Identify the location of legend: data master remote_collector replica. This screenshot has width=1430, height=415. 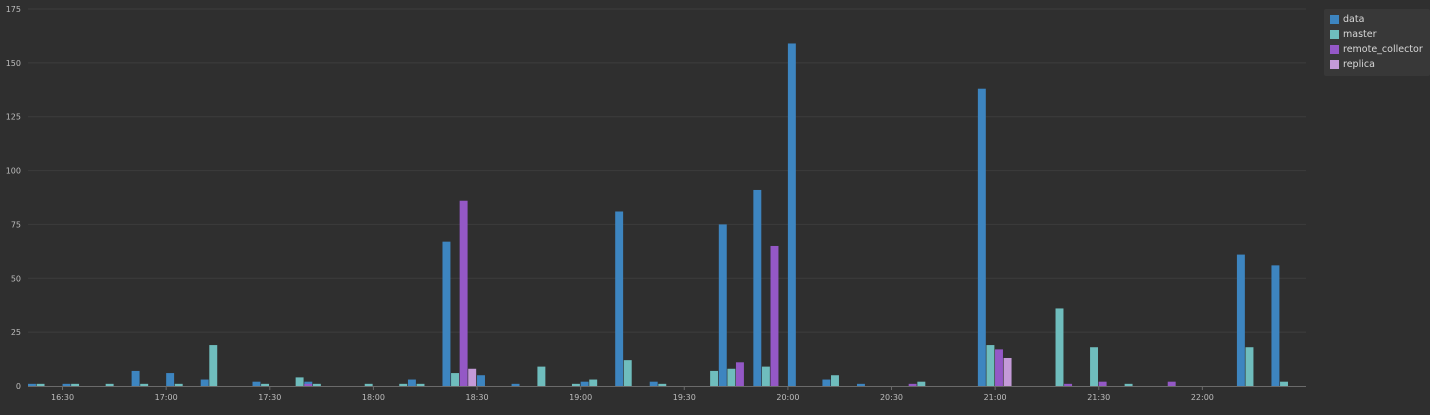
(1377, 42).